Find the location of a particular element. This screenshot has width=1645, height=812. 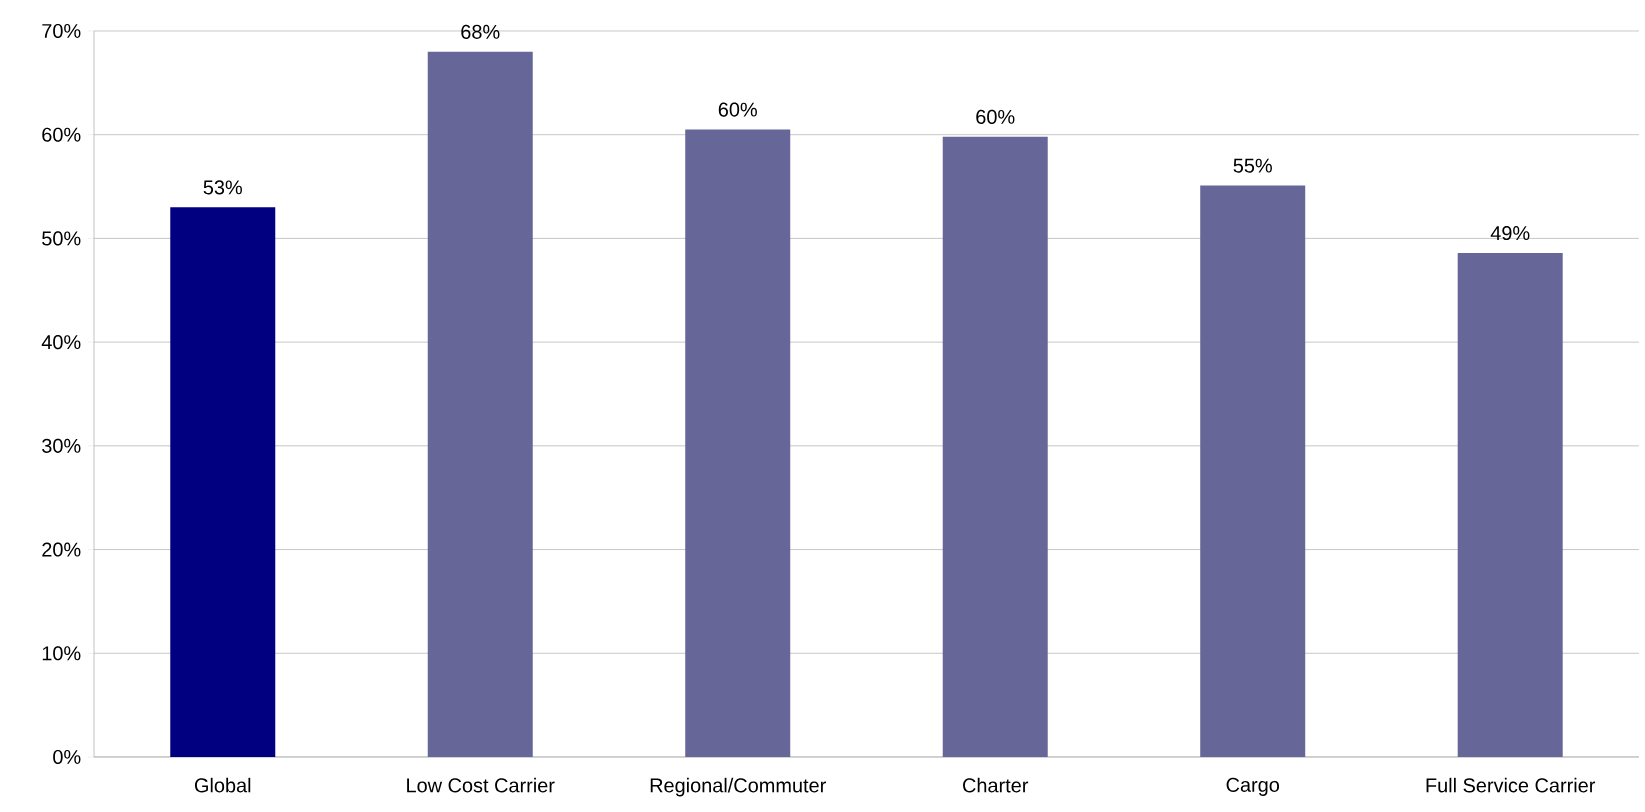

y-tick-label: 20% is located at coordinates (61, 549).